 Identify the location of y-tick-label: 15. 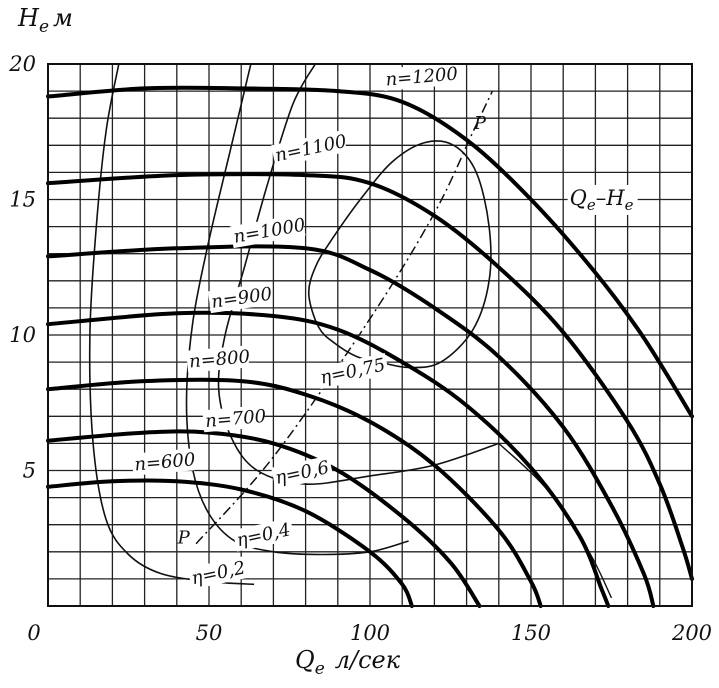
(22, 200).